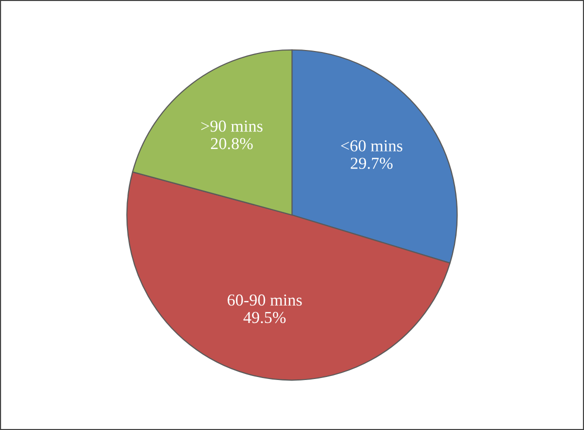  What do you see at coordinates (371, 146) in the screenshot?
I see `slice-label: <60 mins` at bounding box center [371, 146].